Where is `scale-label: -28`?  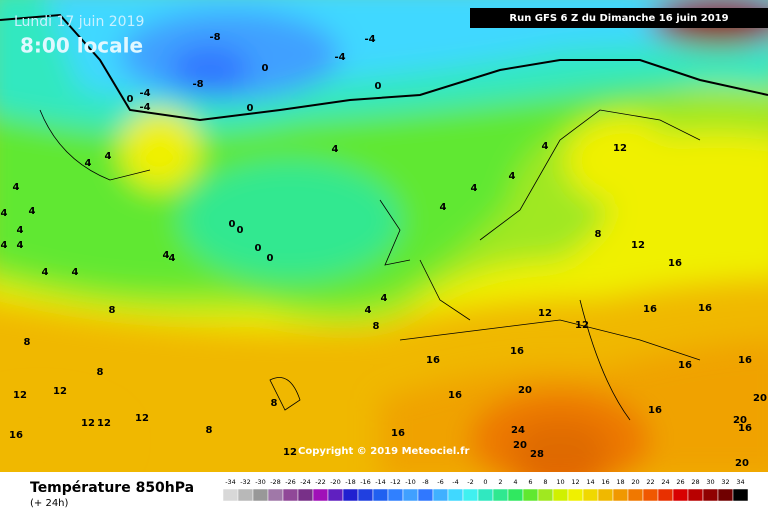
scale-label: -28 is located at coordinates (275, 482).